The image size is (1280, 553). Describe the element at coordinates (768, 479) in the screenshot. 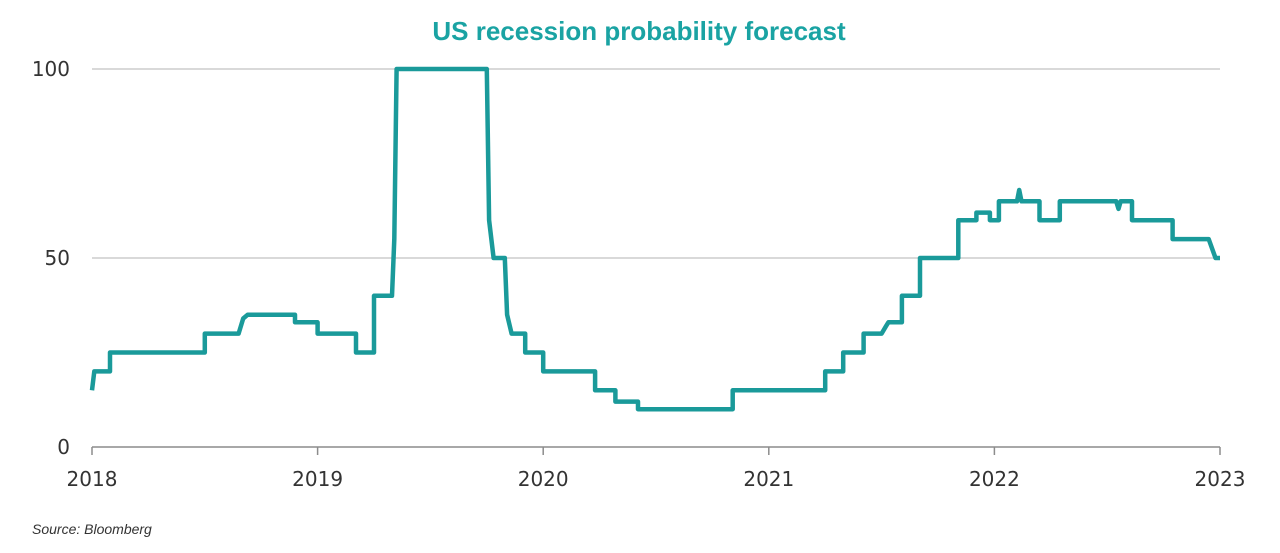

I see `x-tick-label: 2021` at that location.